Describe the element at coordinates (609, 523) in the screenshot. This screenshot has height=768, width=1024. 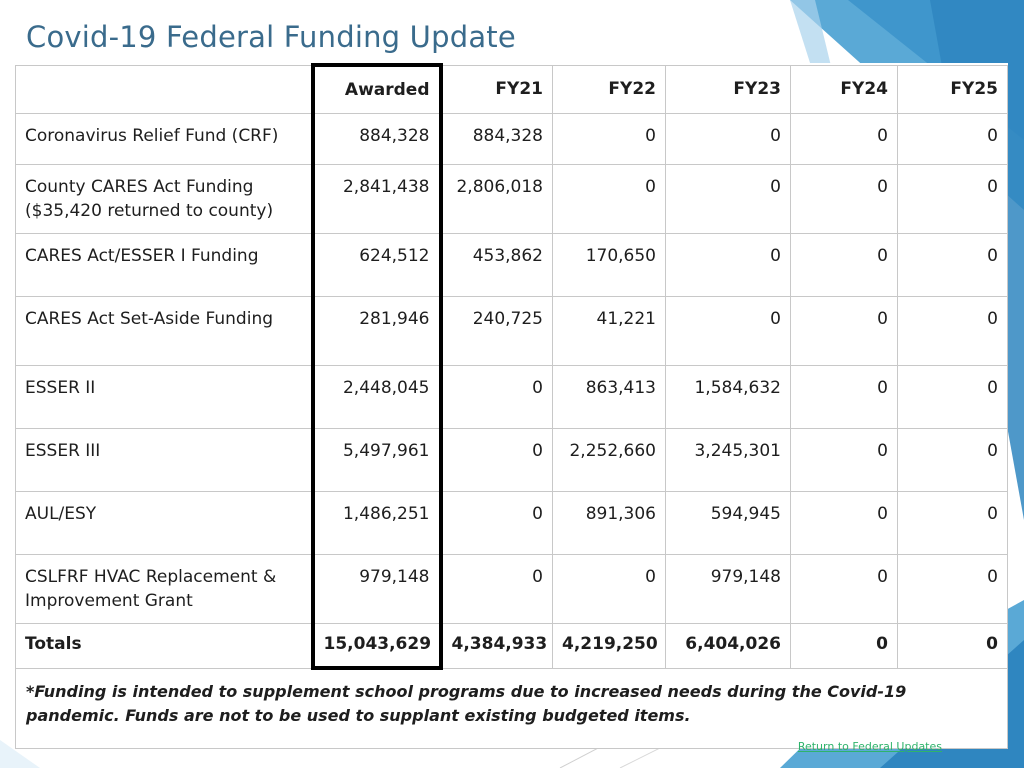
I see `cell-fy22: 891,306` at that location.